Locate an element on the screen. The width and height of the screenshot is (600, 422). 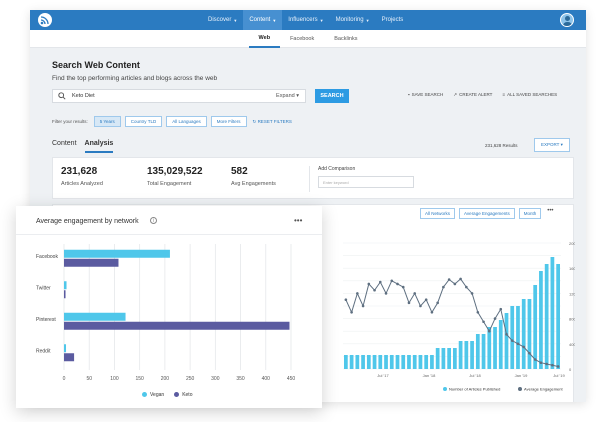
all-saved-searches-button: ≡ ALL SAVED SEARCHES is located at coordinates (530, 94).